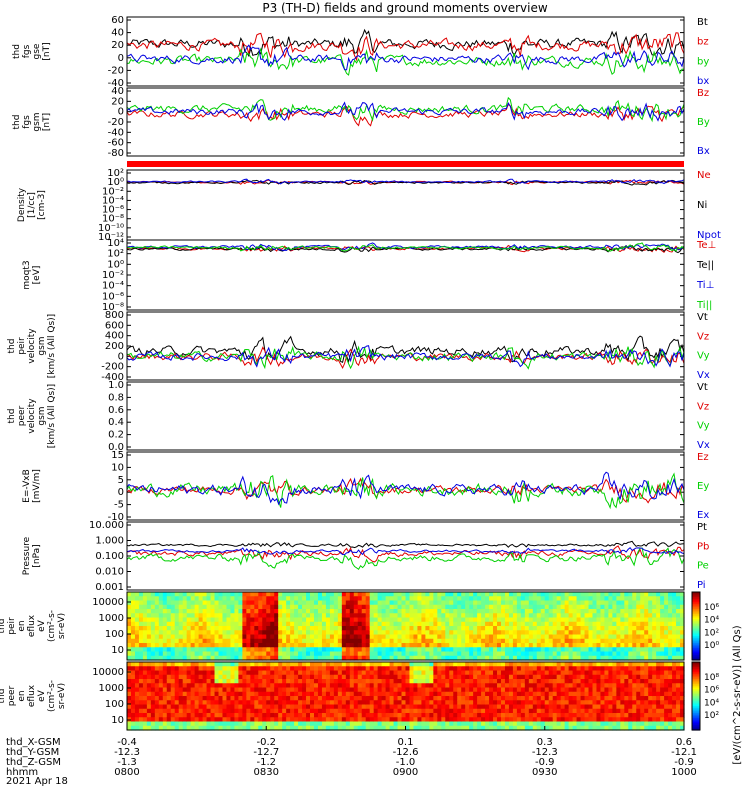 Image resolution: width=750 pixels, height=804 pixels. Describe the element at coordinates (22, 415) in the screenshot. I see `ylabel-line: peer` at that location.